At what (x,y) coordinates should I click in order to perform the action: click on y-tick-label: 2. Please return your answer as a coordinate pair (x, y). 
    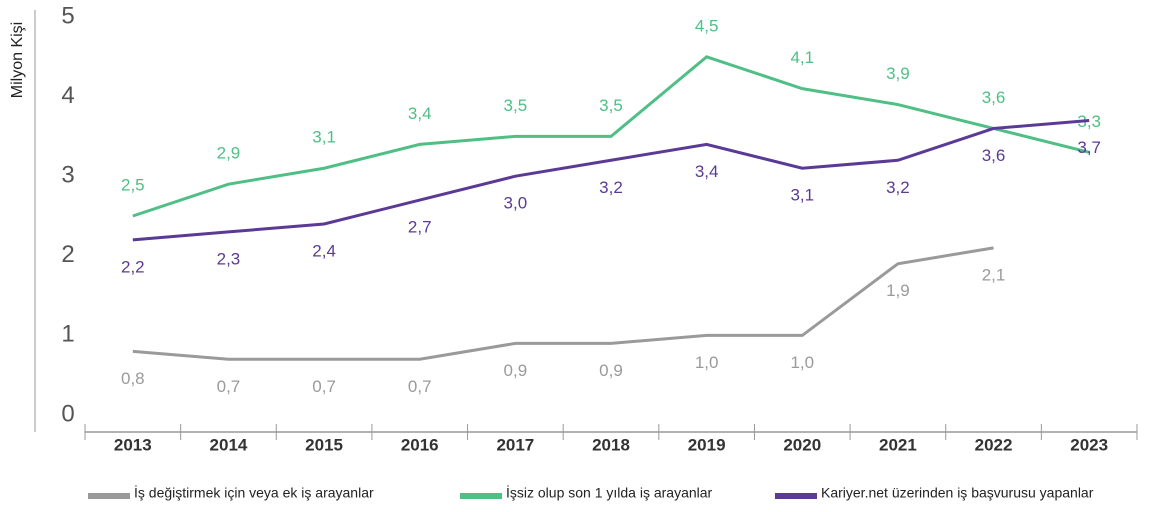
    Looking at the image, I should click on (67, 254).